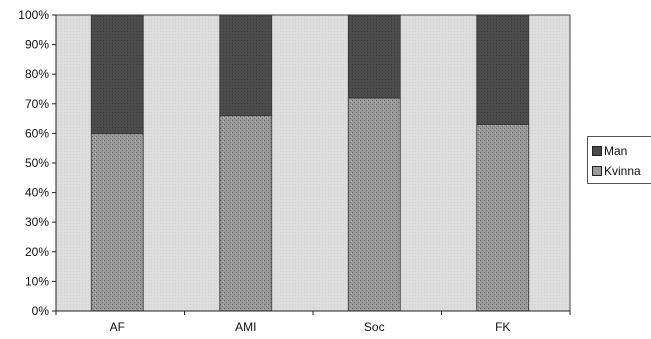 The height and width of the screenshot is (339, 651). What do you see at coordinates (37, 281) in the screenshot?
I see `y-tick-label: 10%` at bounding box center [37, 281].